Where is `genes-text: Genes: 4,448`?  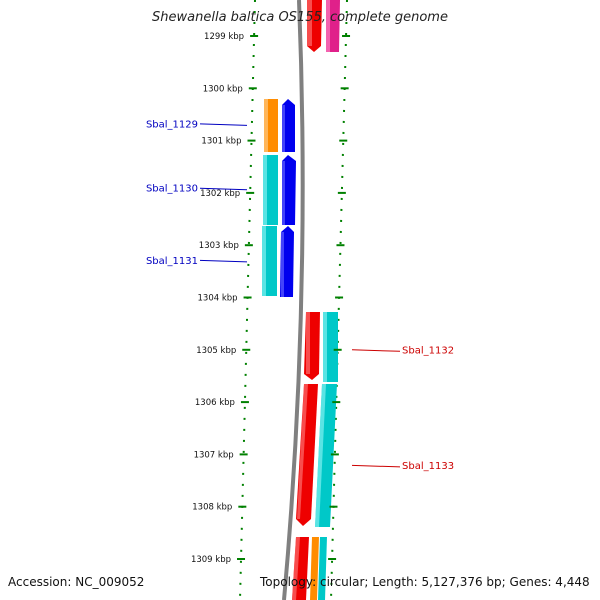
genes-text: Genes: 4,448 is located at coordinates (549, 582).